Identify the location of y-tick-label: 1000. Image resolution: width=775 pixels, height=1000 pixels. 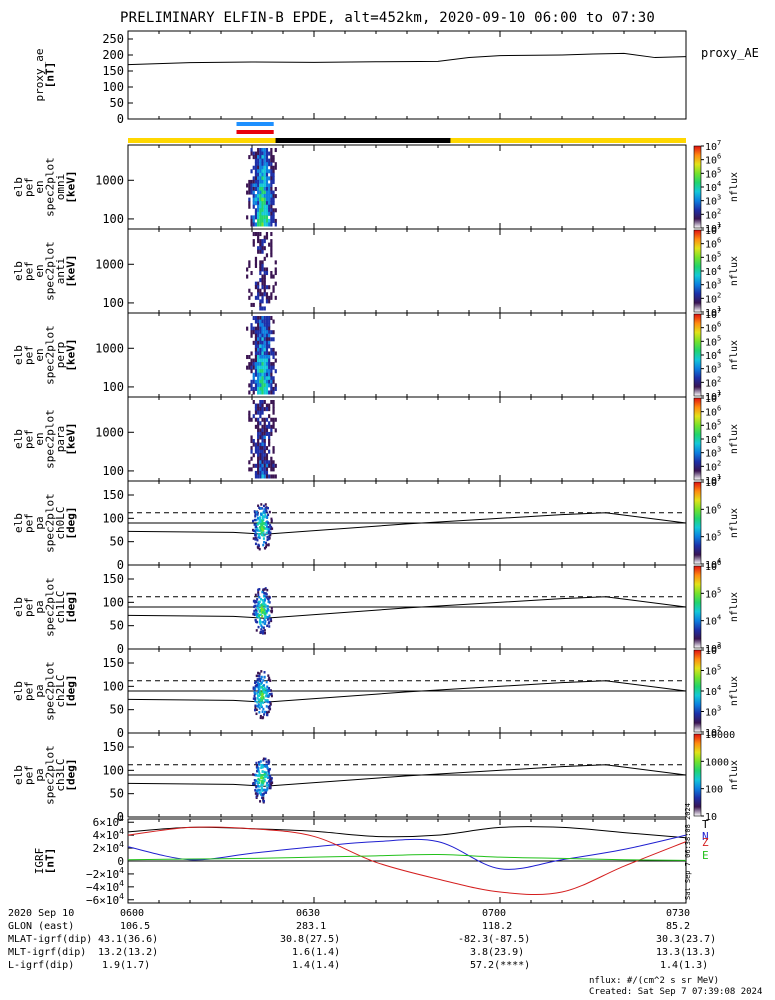
(109, 264).